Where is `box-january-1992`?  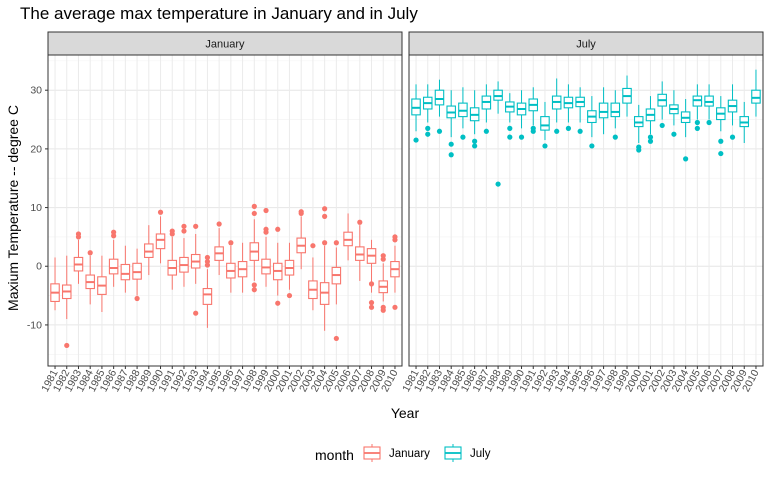
box-january-1992 is located at coordinates (184, 255).